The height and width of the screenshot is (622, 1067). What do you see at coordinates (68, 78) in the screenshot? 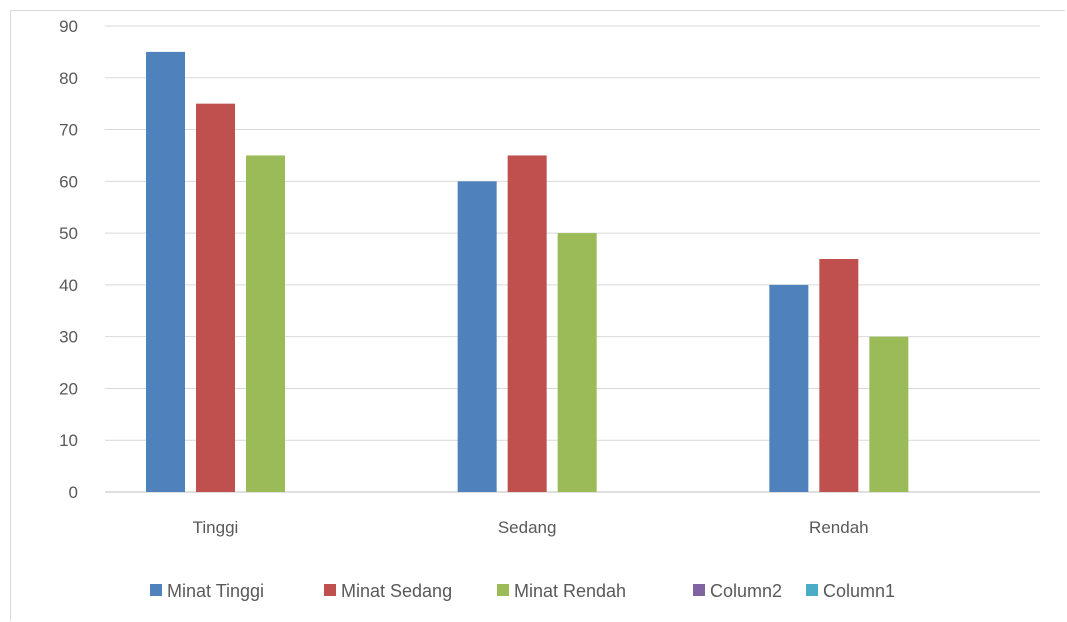
I see `y-tick-label: 80` at bounding box center [68, 78].